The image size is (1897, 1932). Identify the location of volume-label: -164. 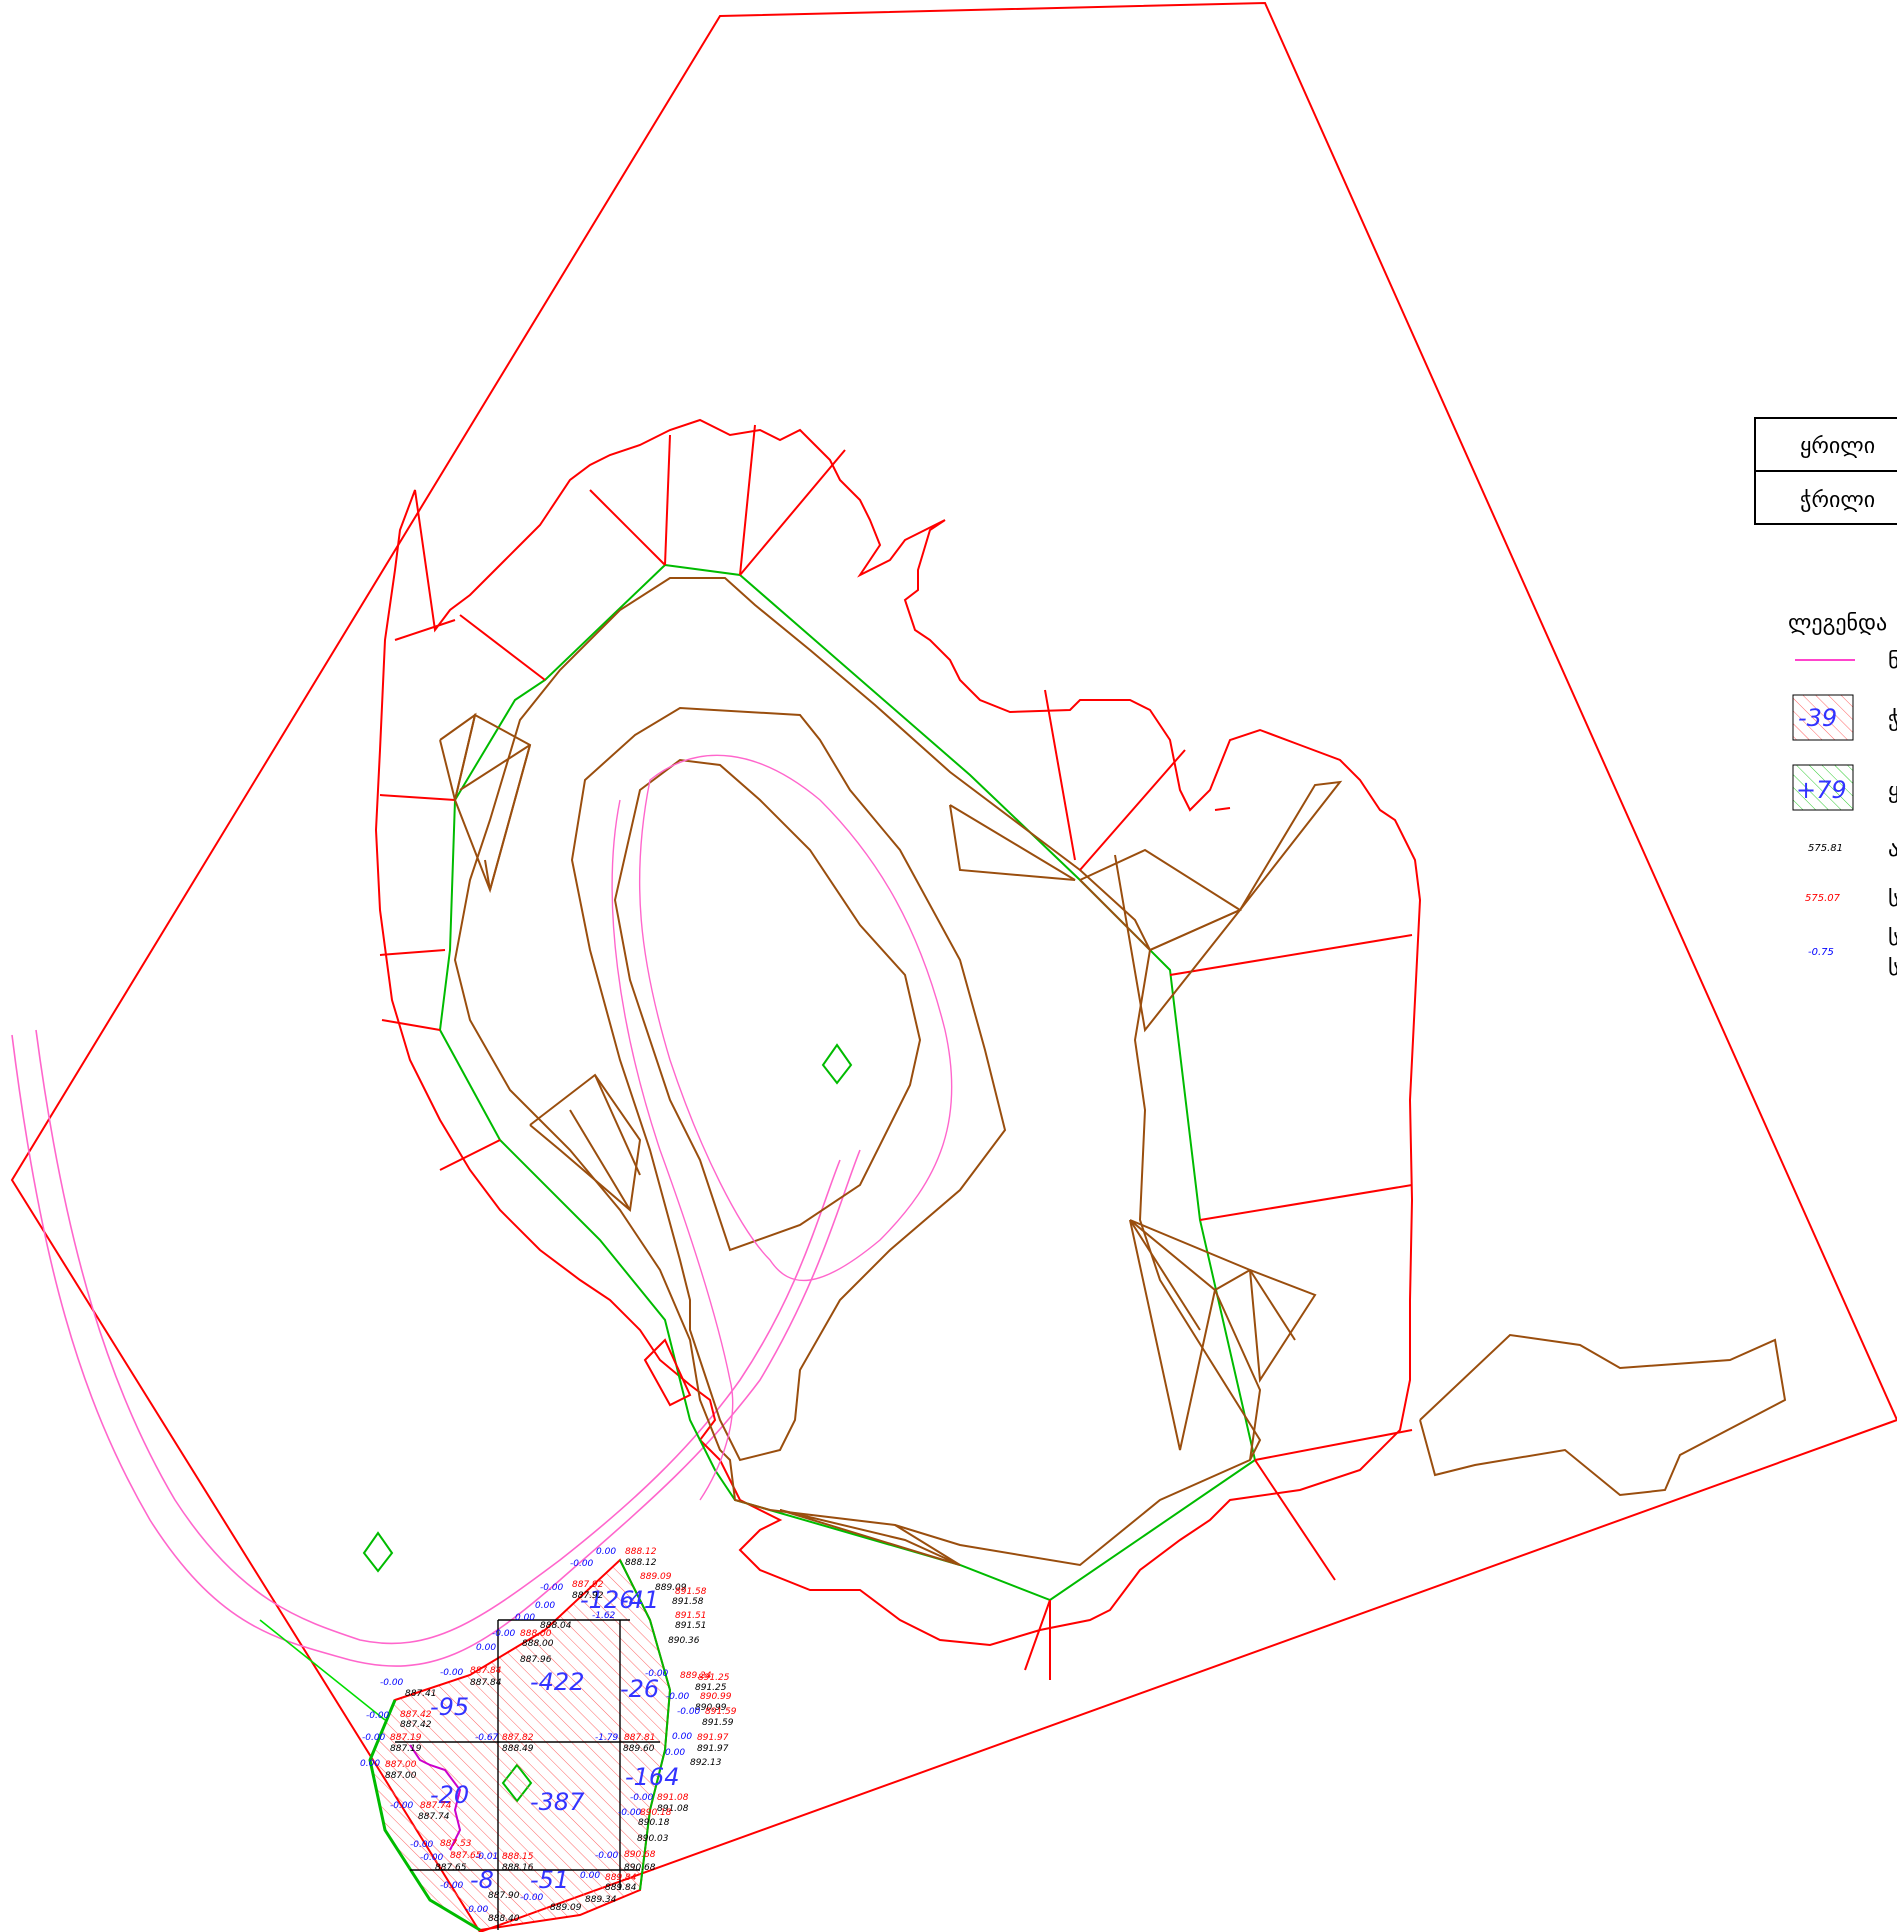
(652, 1777).